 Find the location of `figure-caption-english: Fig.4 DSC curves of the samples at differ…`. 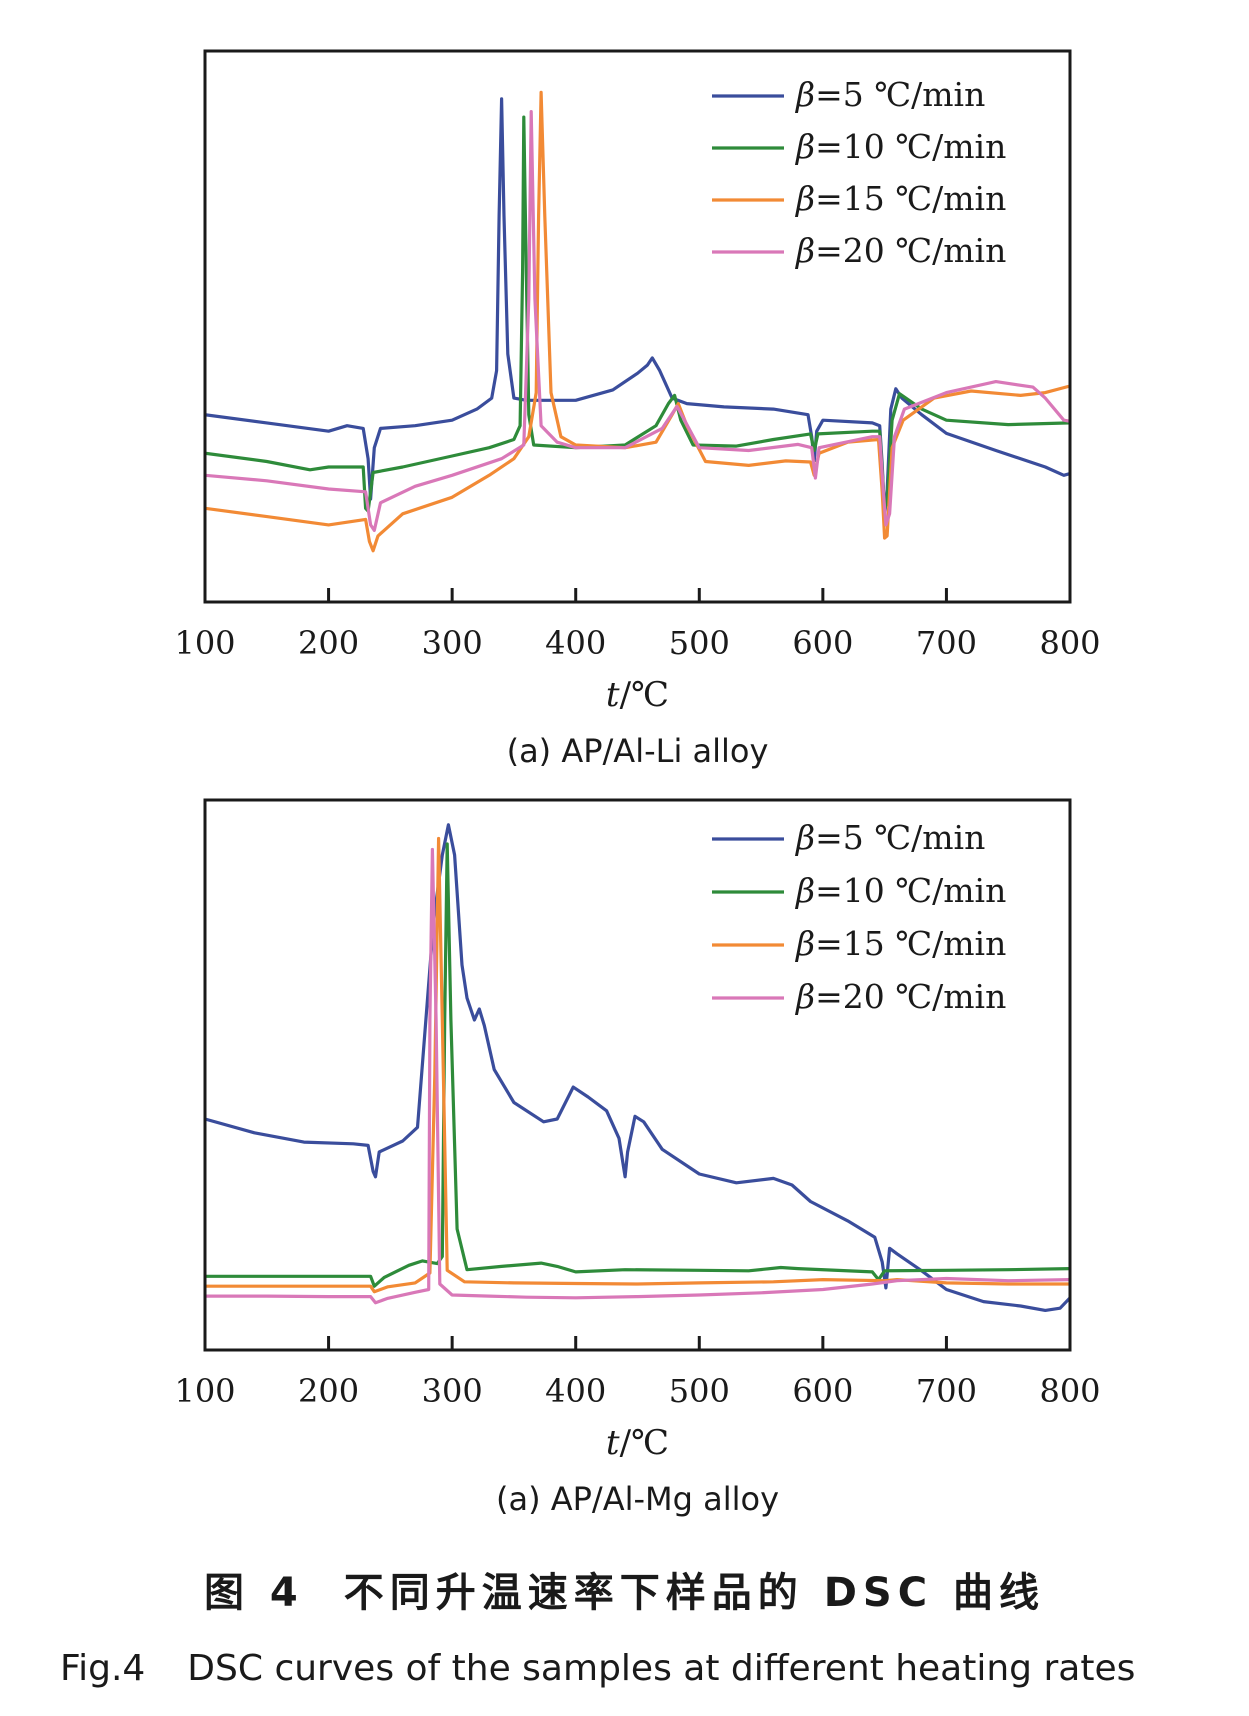

figure-caption-english: Fig.4 DSC curves of the samples at differ… is located at coordinates (645, 1668).